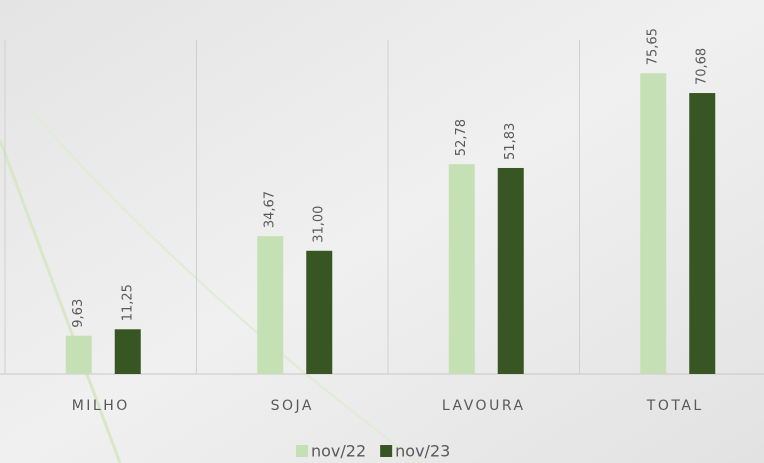 The image size is (764, 463). What do you see at coordinates (319, 224) in the screenshot?
I see `data-label: 31,00` at bounding box center [319, 224].